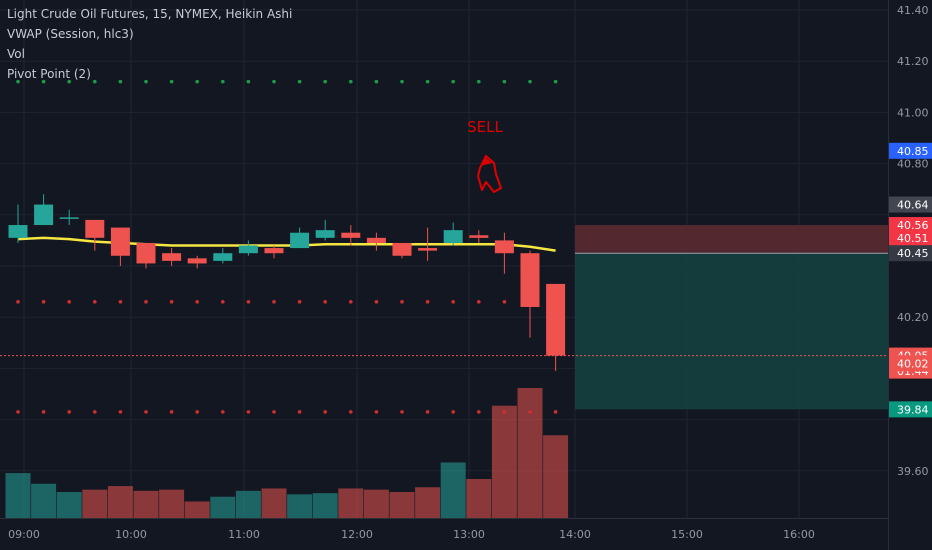 The image size is (932, 550). What do you see at coordinates (486, 161) in the screenshot?
I see `sell-hand-fill` at bounding box center [486, 161].